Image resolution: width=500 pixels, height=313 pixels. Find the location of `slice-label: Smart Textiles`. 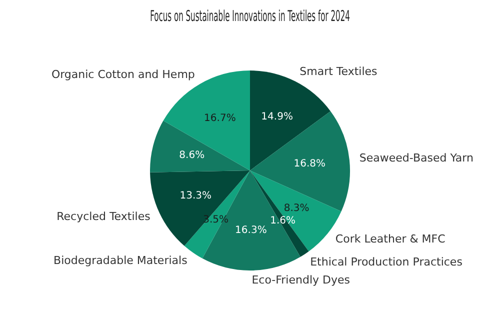

slice-label: Smart Textiles is located at coordinates (339, 71).